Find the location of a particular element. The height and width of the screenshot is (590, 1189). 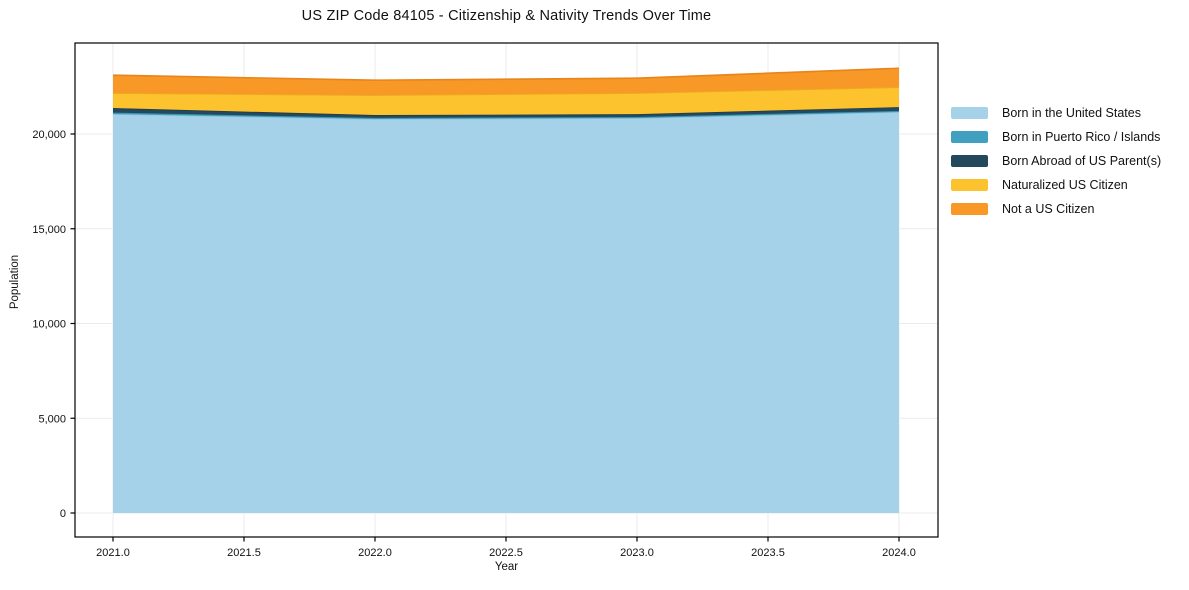

y-tick-label: 0 is located at coordinates (63, 514).